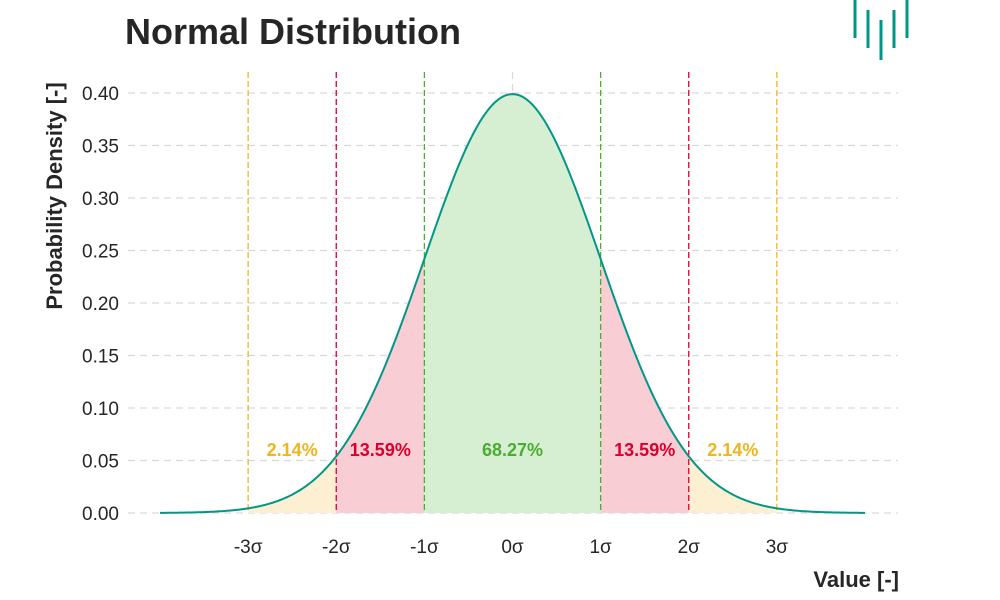 This screenshot has width=1000, height=600. Describe the element at coordinates (293, 31) in the screenshot. I see `chart-title: Normal Distribution` at that location.